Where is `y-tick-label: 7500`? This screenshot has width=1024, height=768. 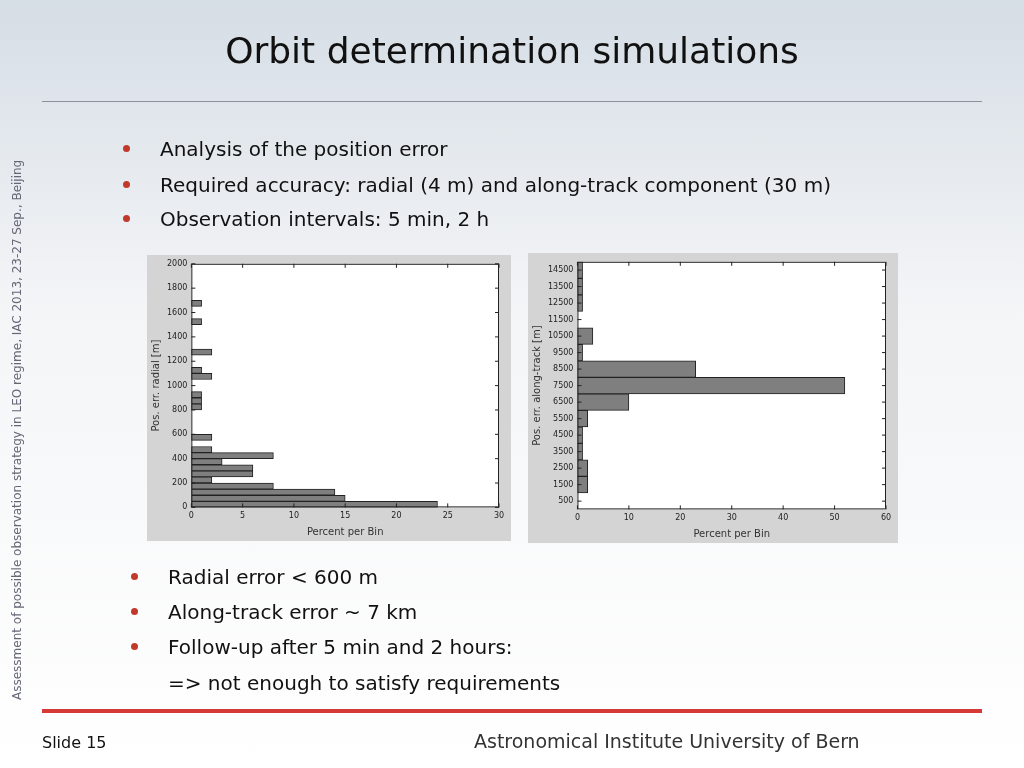
y-tick-label: 7500 is located at coordinates (563, 385).